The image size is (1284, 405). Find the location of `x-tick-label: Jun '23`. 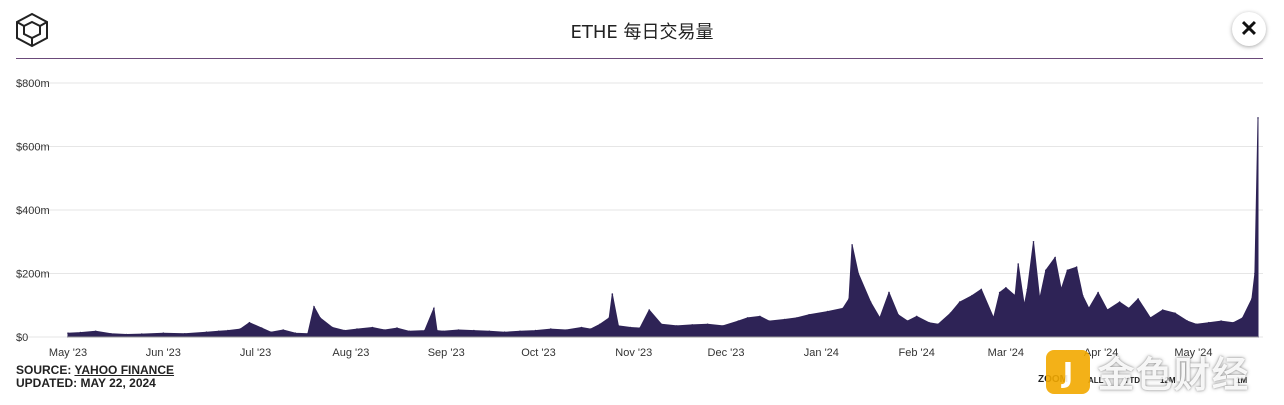

x-tick-label: Jun '23 is located at coordinates (163, 353).